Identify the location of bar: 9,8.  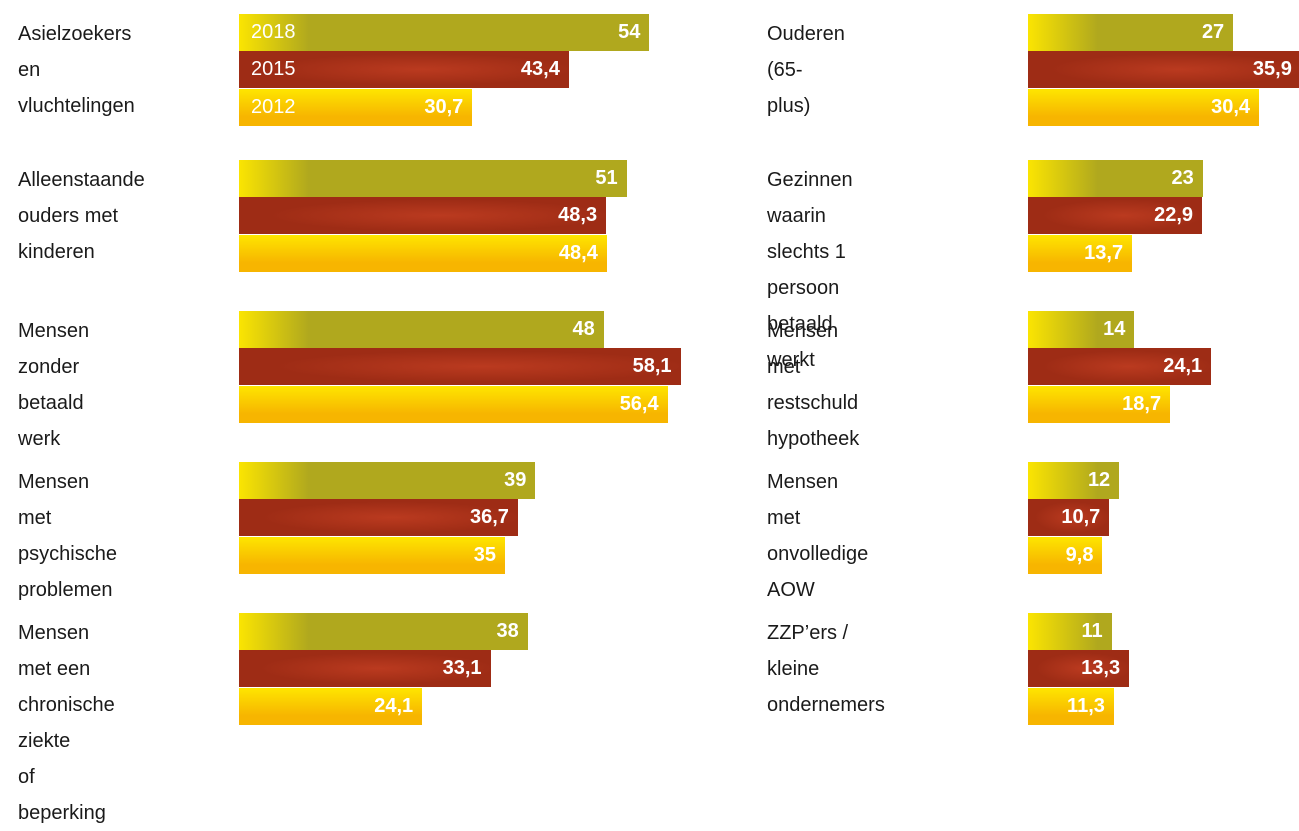
(1065, 555).